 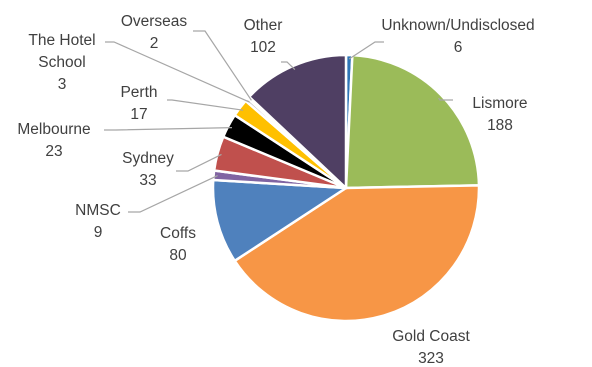 I want to click on slice-value-unknown-undisclosed: 6, so click(x=458, y=47).